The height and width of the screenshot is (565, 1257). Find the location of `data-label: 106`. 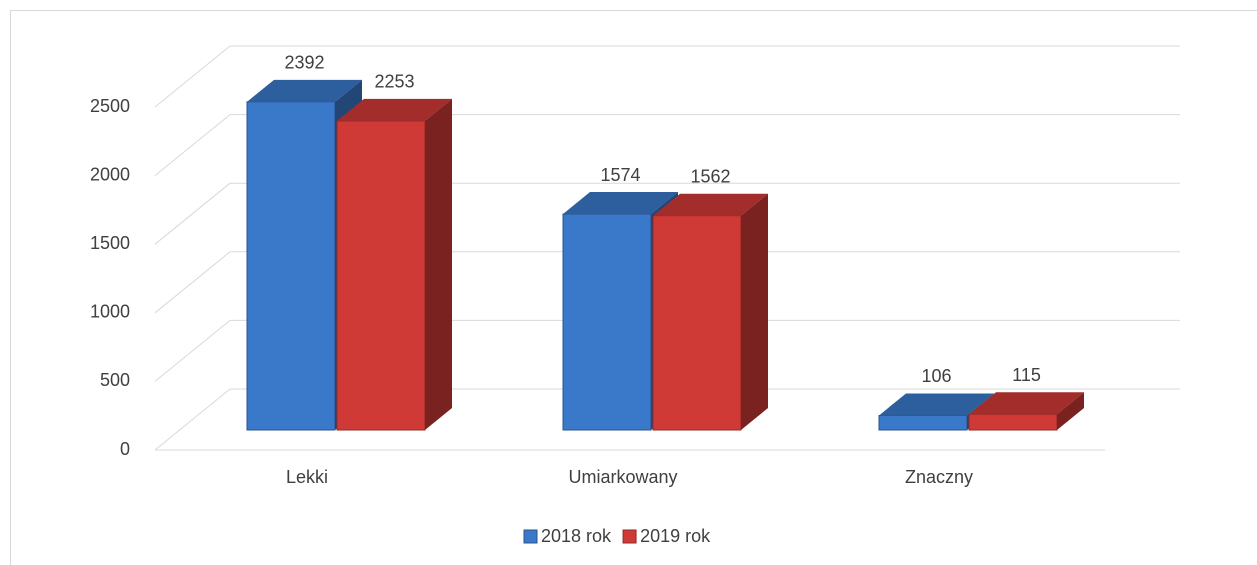

data-label: 106 is located at coordinates (936, 376).